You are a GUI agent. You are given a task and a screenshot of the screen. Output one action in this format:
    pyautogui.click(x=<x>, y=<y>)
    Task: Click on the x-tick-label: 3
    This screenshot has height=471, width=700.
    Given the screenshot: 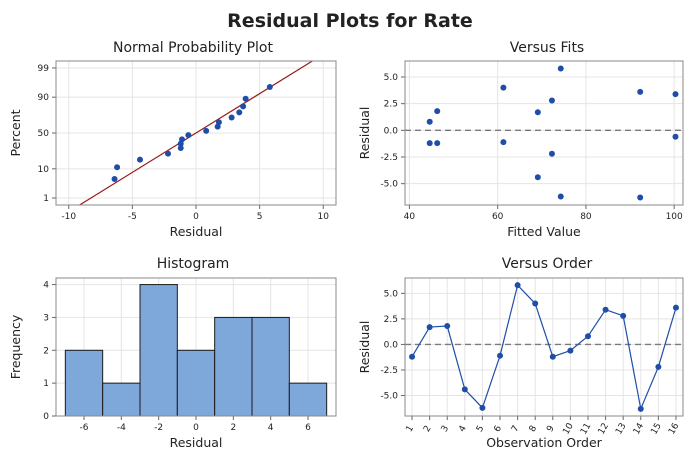 What is the action you would take?
    pyautogui.click(x=446, y=429)
    